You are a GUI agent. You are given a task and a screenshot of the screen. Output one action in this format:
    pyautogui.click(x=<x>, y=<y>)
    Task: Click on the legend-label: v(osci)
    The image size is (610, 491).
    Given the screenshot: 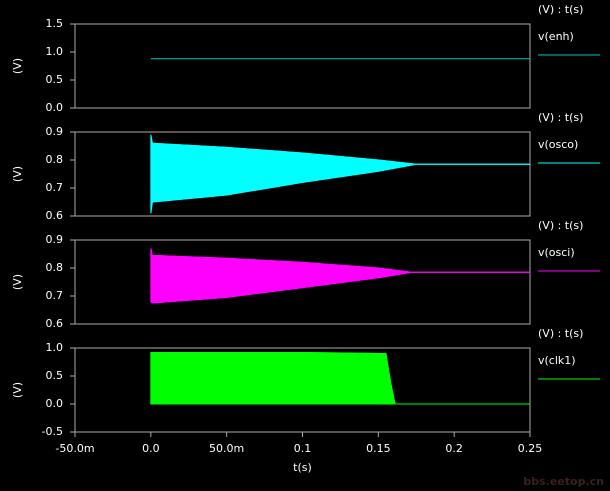 What is the action you would take?
    pyautogui.click(x=556, y=252)
    